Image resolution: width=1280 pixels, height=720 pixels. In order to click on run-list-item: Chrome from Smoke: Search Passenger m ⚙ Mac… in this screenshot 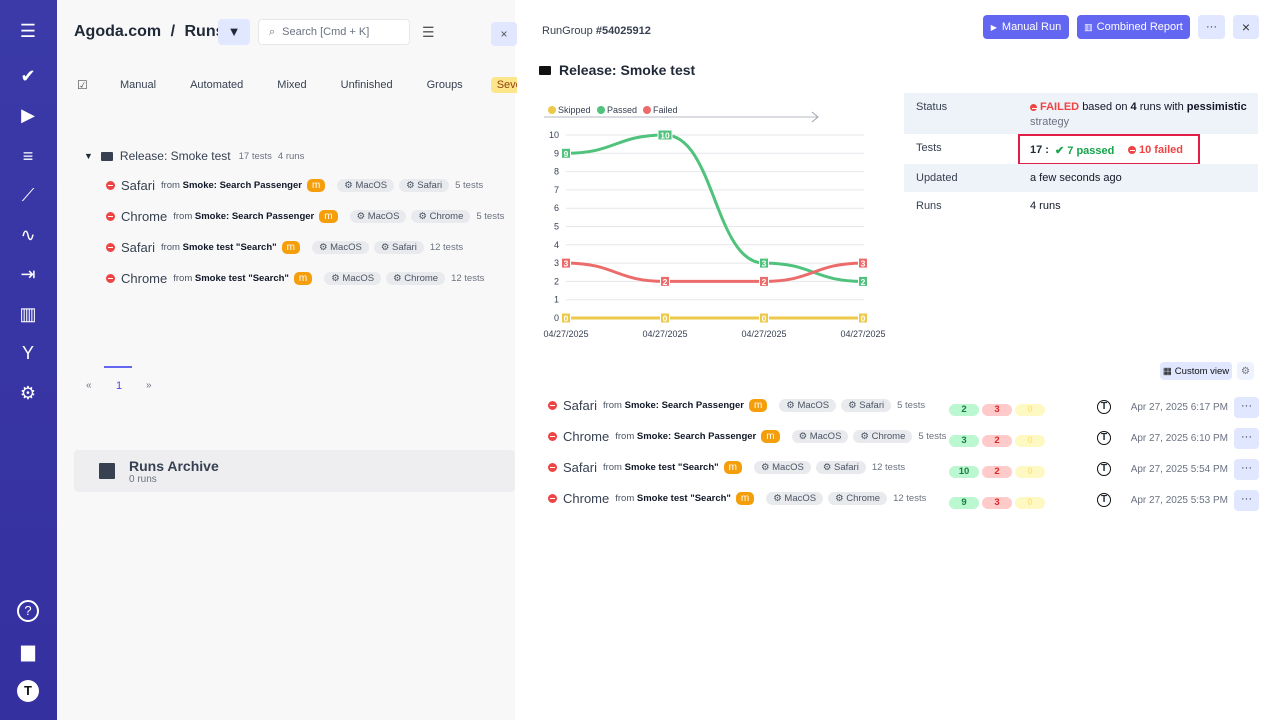, I will do `click(305, 216)`.